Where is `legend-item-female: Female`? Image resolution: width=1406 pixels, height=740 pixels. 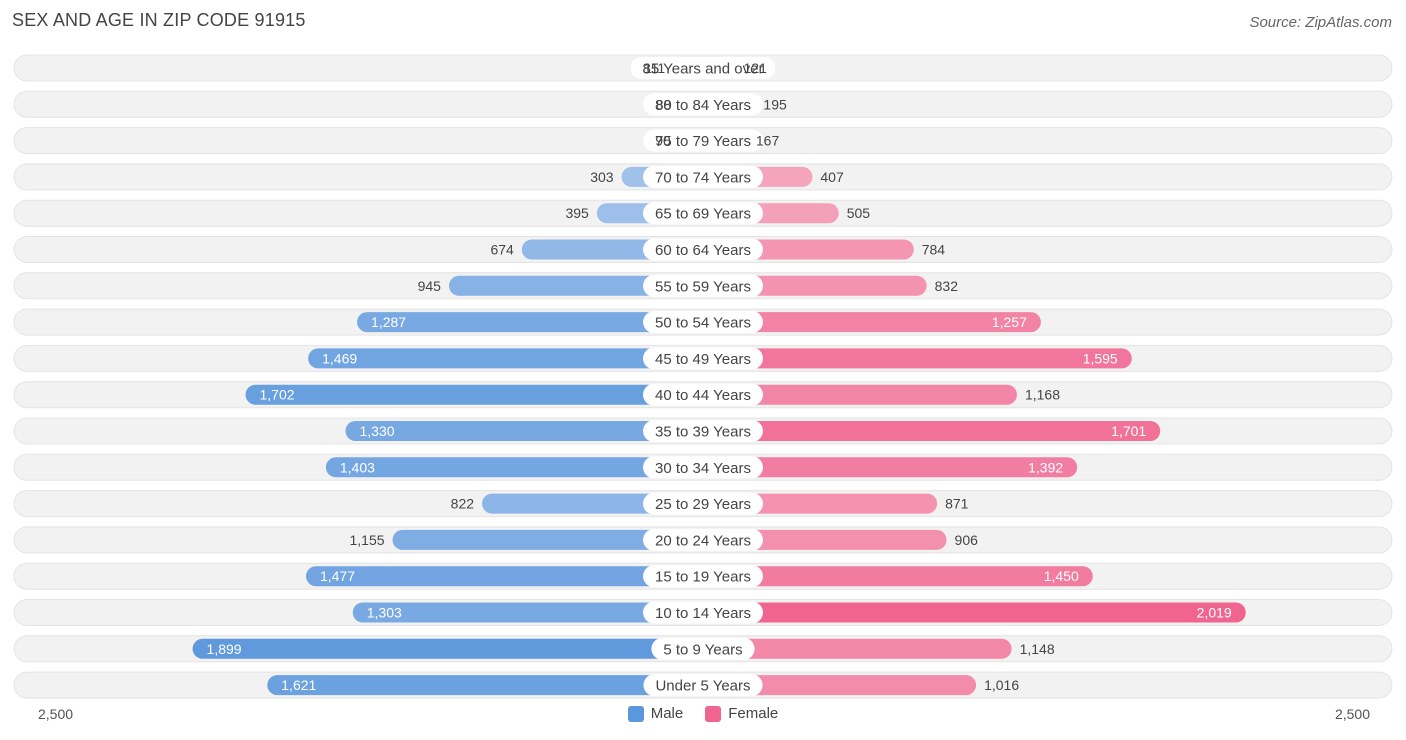
legend-item-female: Female is located at coordinates (741, 713).